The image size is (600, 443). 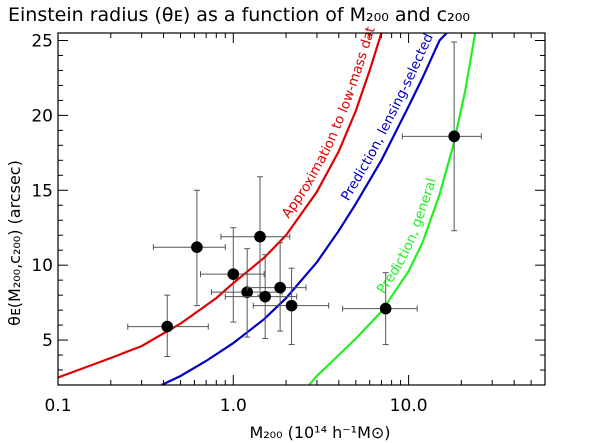 What do you see at coordinates (409, 406) in the screenshot?
I see `x-tick-label: 10.0` at bounding box center [409, 406].